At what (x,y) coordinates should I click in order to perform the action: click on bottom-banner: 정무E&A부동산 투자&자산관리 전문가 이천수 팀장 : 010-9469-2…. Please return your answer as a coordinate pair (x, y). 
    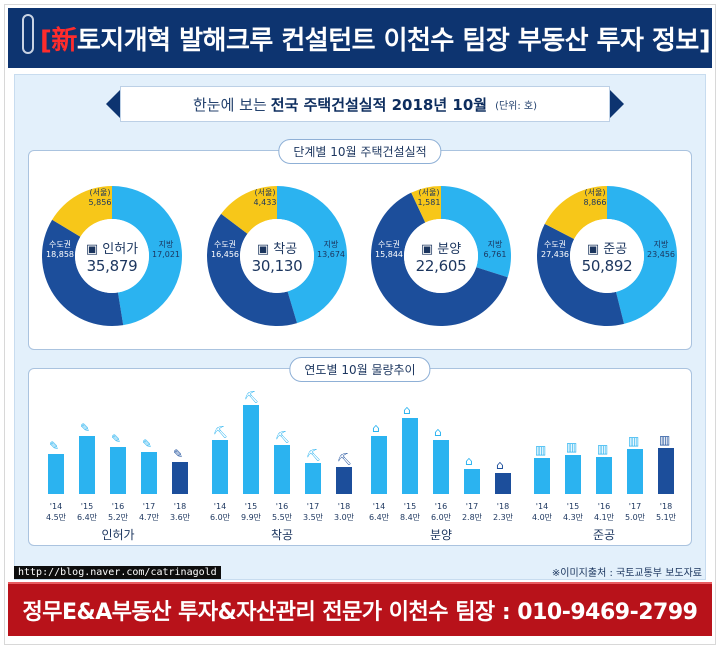
    Looking at the image, I should click on (360, 609).